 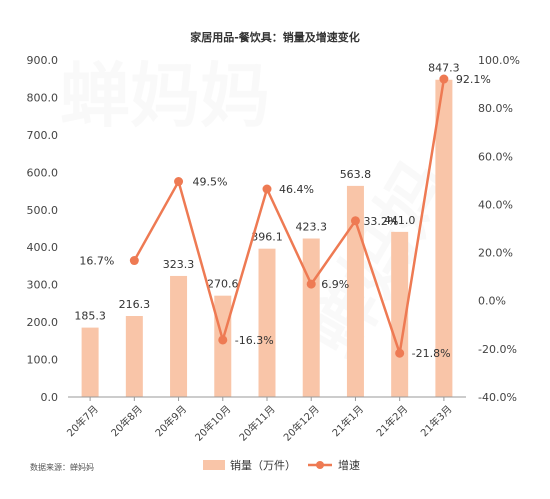 I want to click on right-y-tick-label: -40.0%, so click(x=497, y=397).